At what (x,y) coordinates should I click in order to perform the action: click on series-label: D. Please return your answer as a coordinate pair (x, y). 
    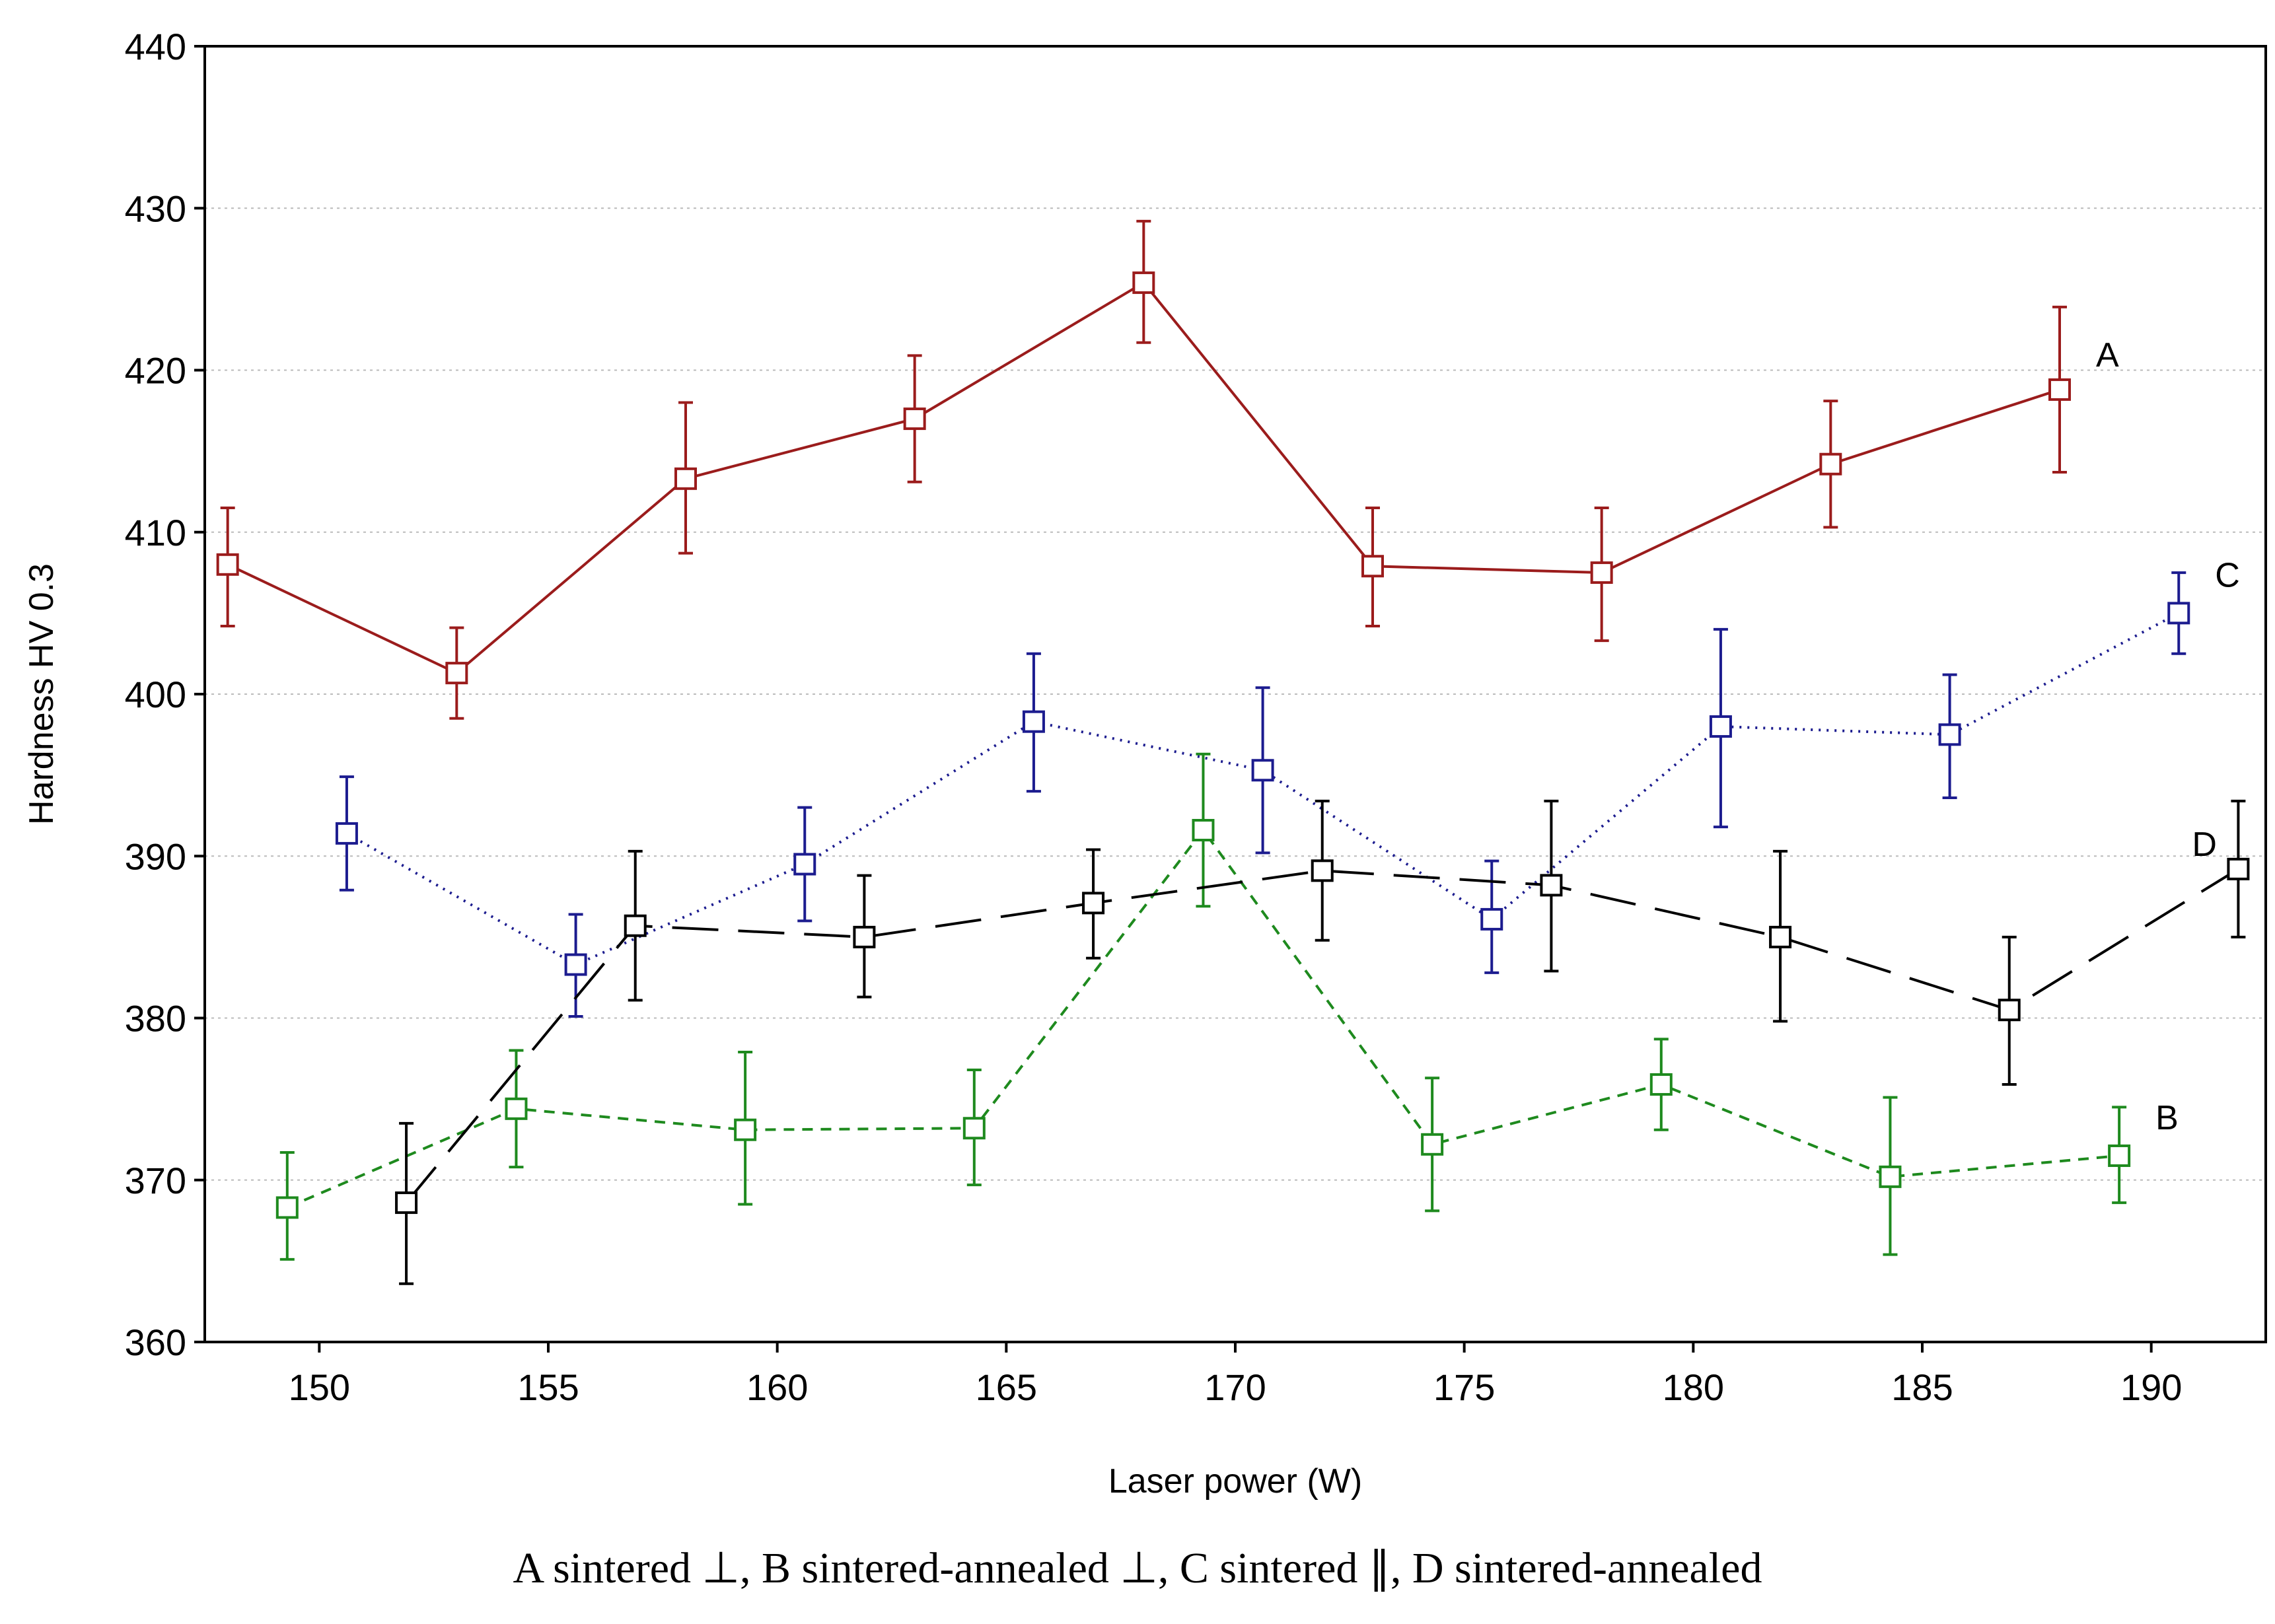
    Looking at the image, I should click on (2204, 845).